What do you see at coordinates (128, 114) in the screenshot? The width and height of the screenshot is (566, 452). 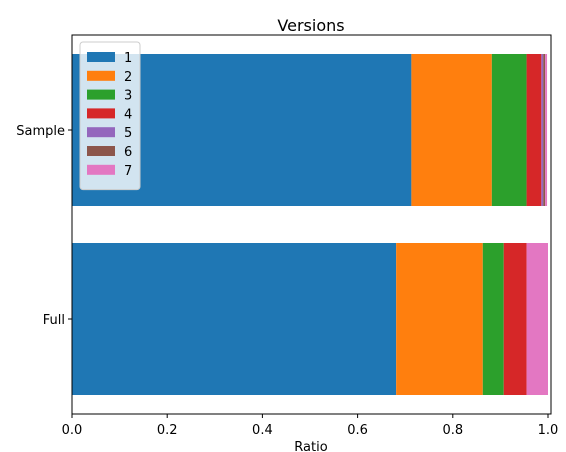 I see `legend-label-4: 4` at bounding box center [128, 114].